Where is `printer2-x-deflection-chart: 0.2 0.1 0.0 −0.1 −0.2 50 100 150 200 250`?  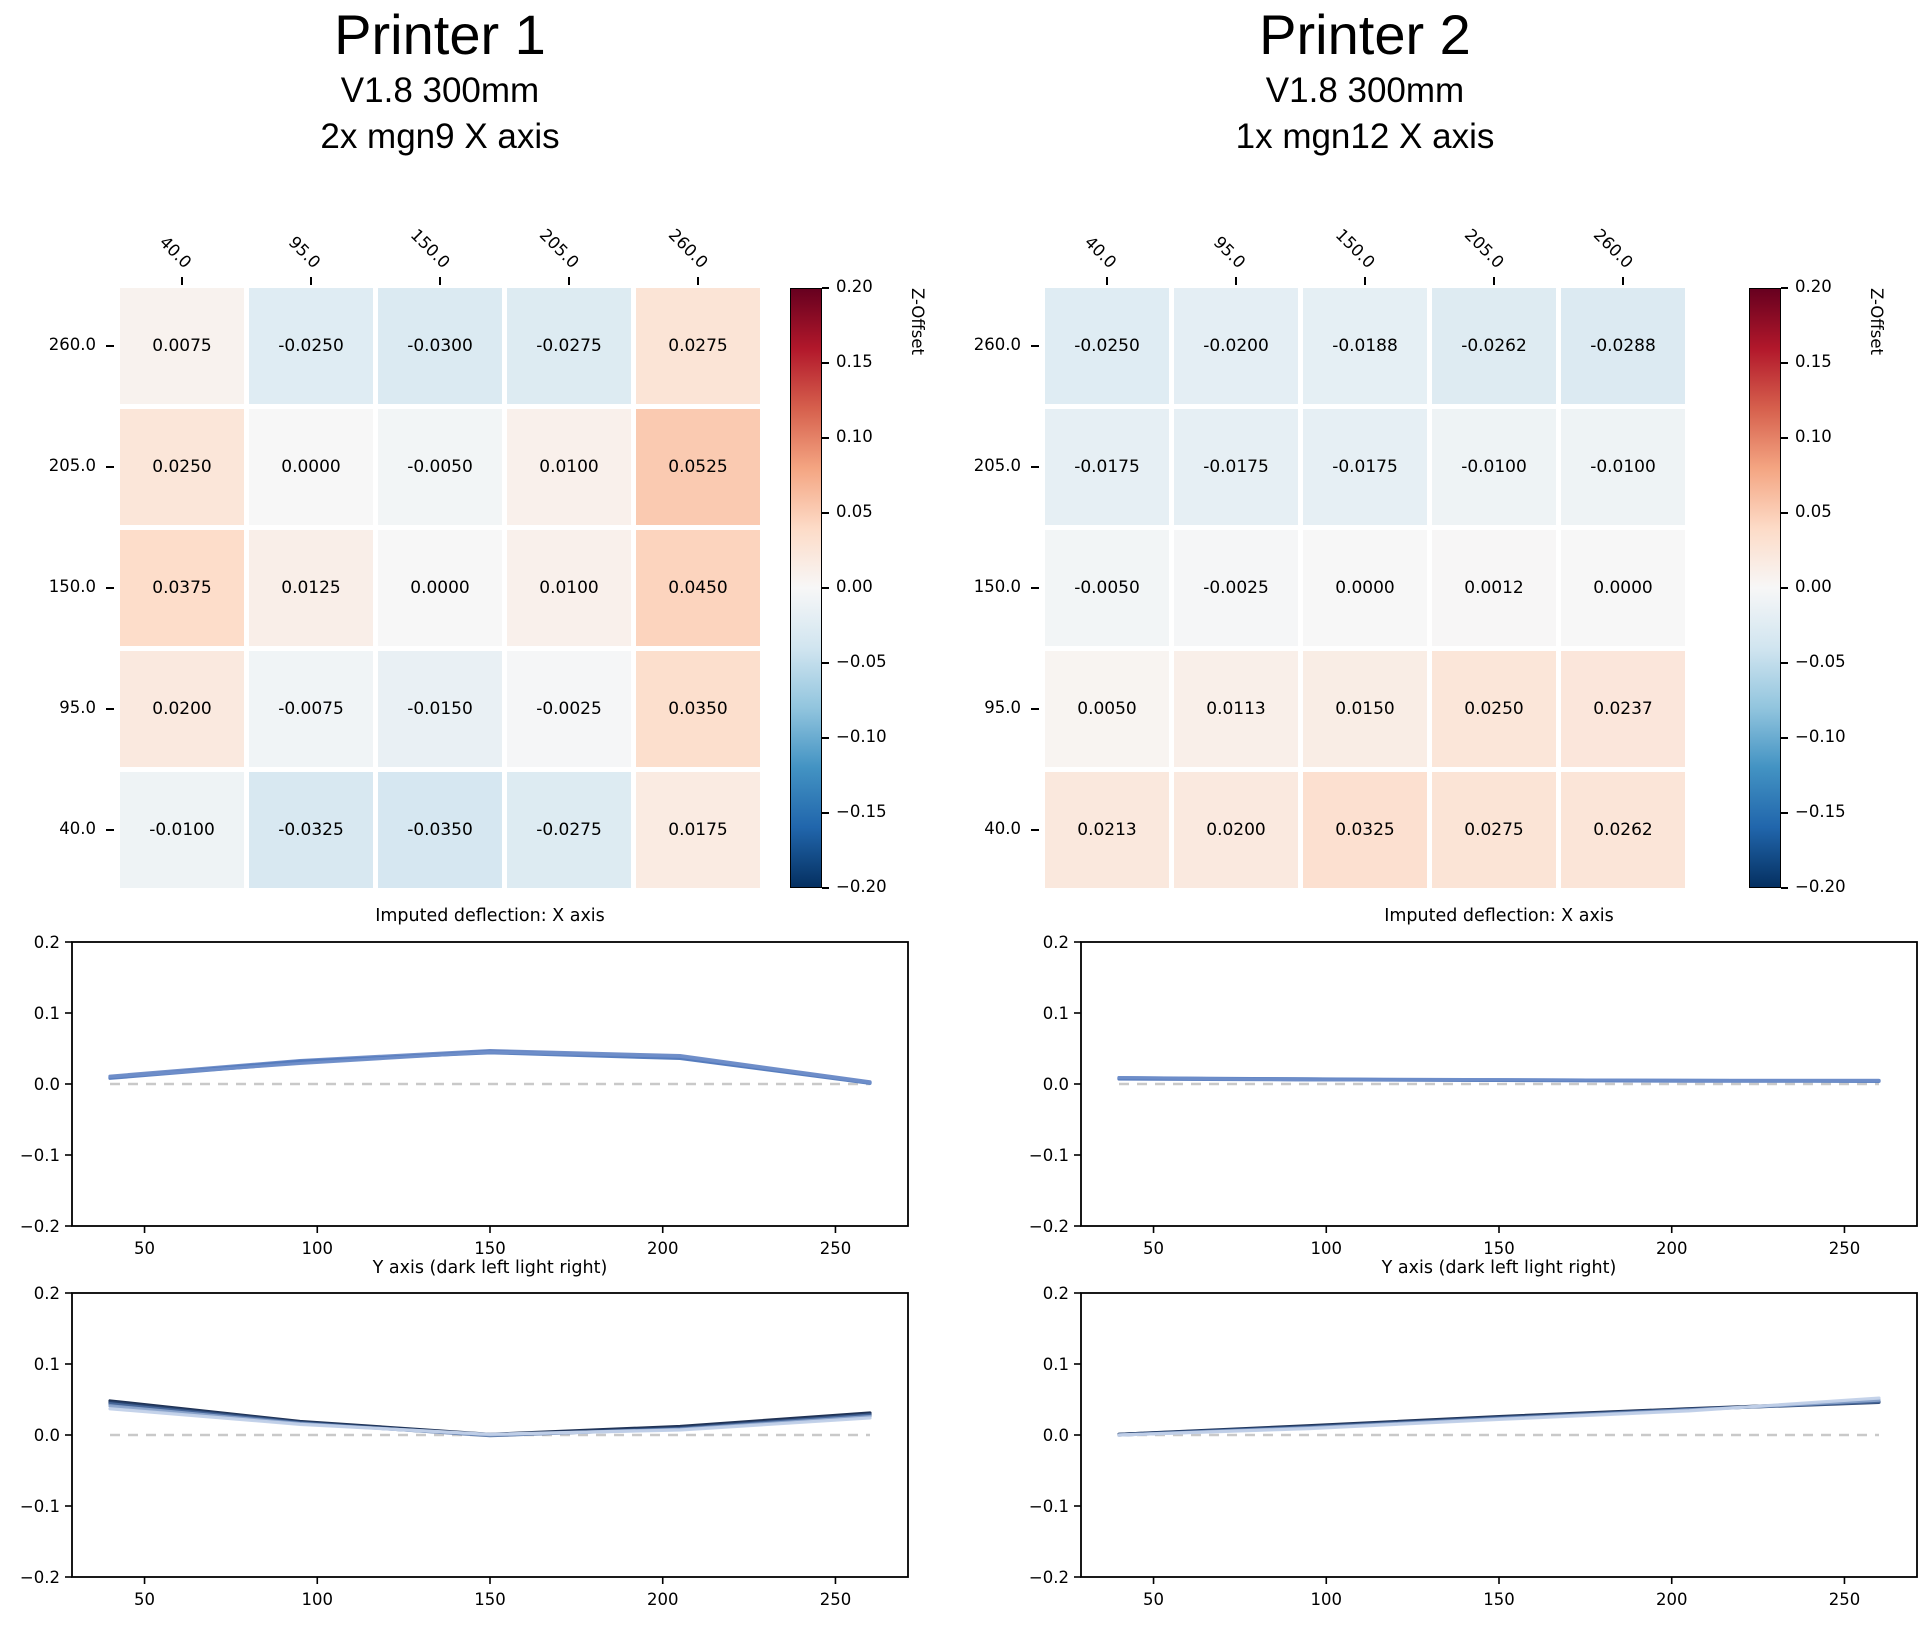 printer2-x-deflection-chart: 0.2 0.1 0.0 −0.1 −0.2 50 100 150 200 250 is located at coordinates (1473, 1095).